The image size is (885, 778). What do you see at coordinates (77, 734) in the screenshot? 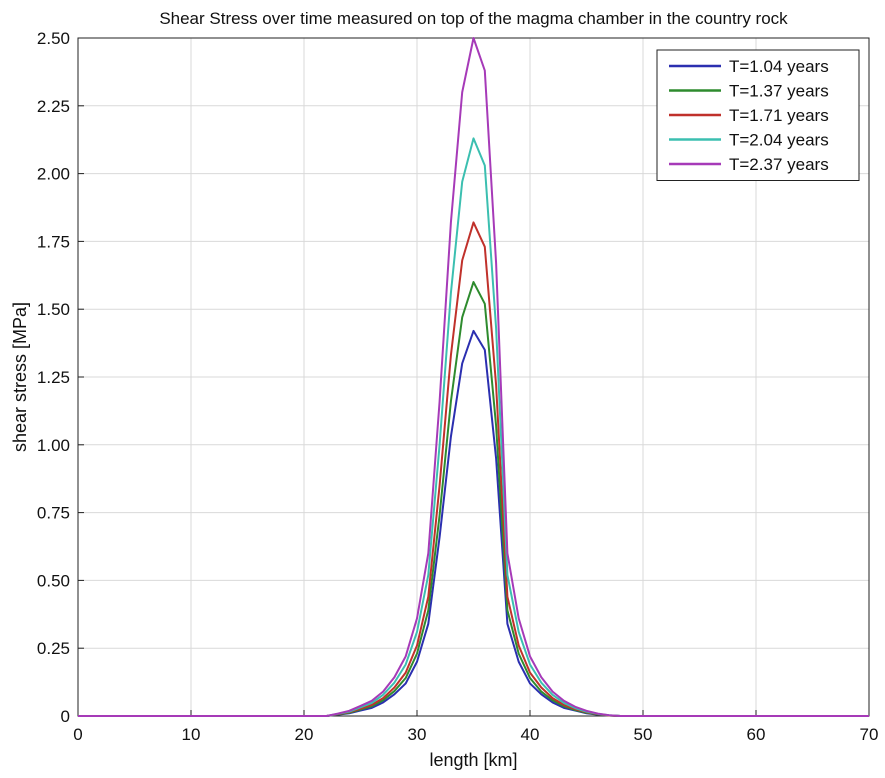
I see `x-tick-label: 0` at bounding box center [77, 734].